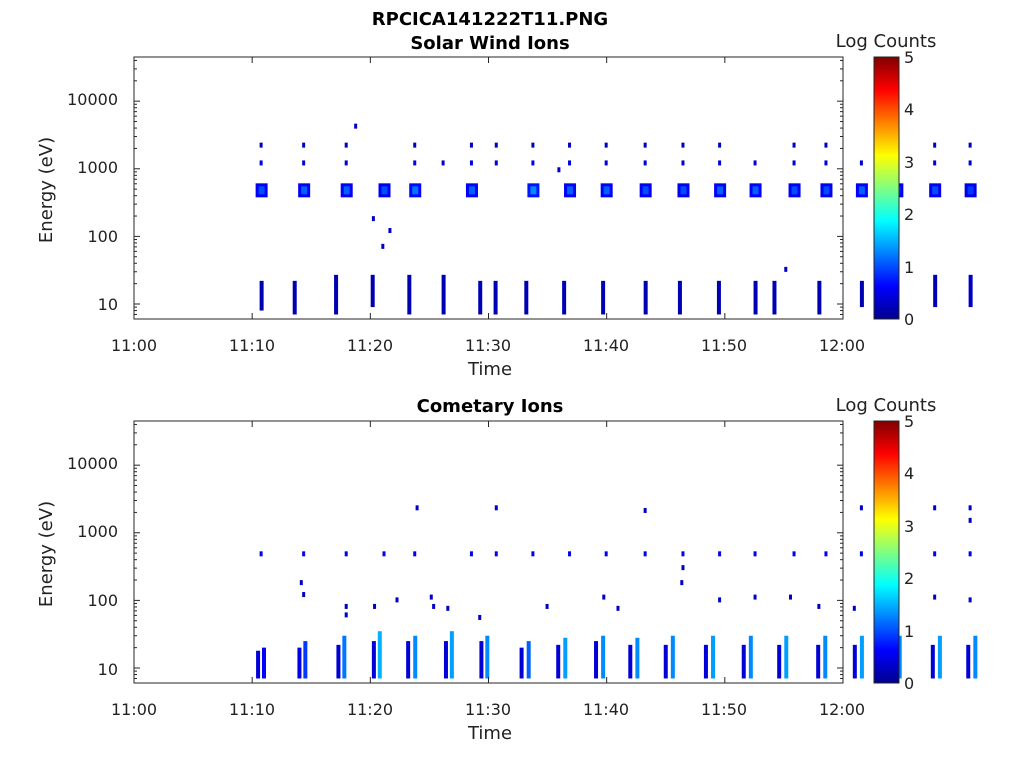  Describe the element at coordinates (370, 709) in the screenshot. I see `x-tick-label: 11:20` at that location.